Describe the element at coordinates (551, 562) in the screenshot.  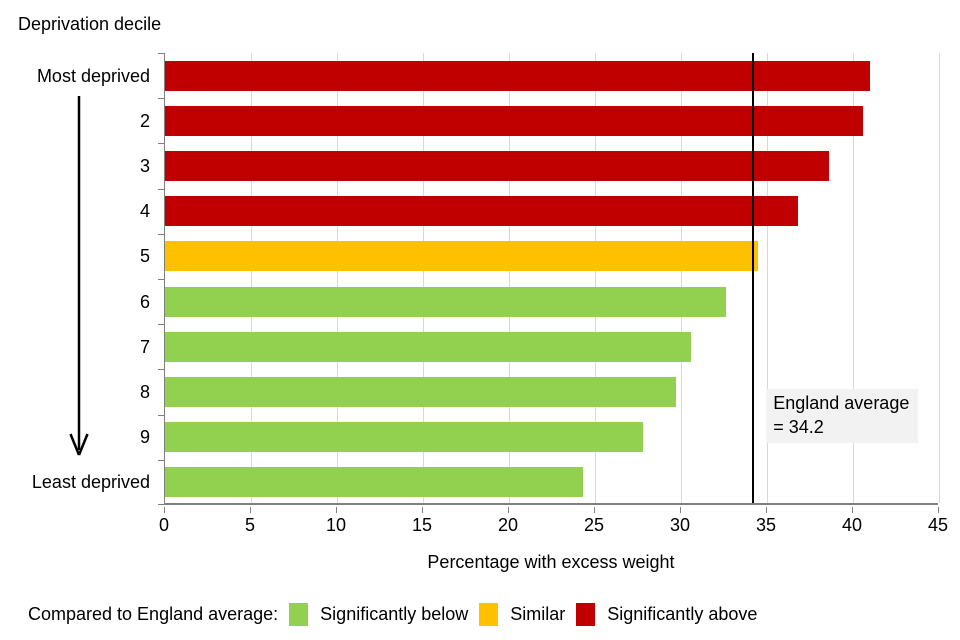
I see `x-axis-title: Percentage with excess weight` at that location.